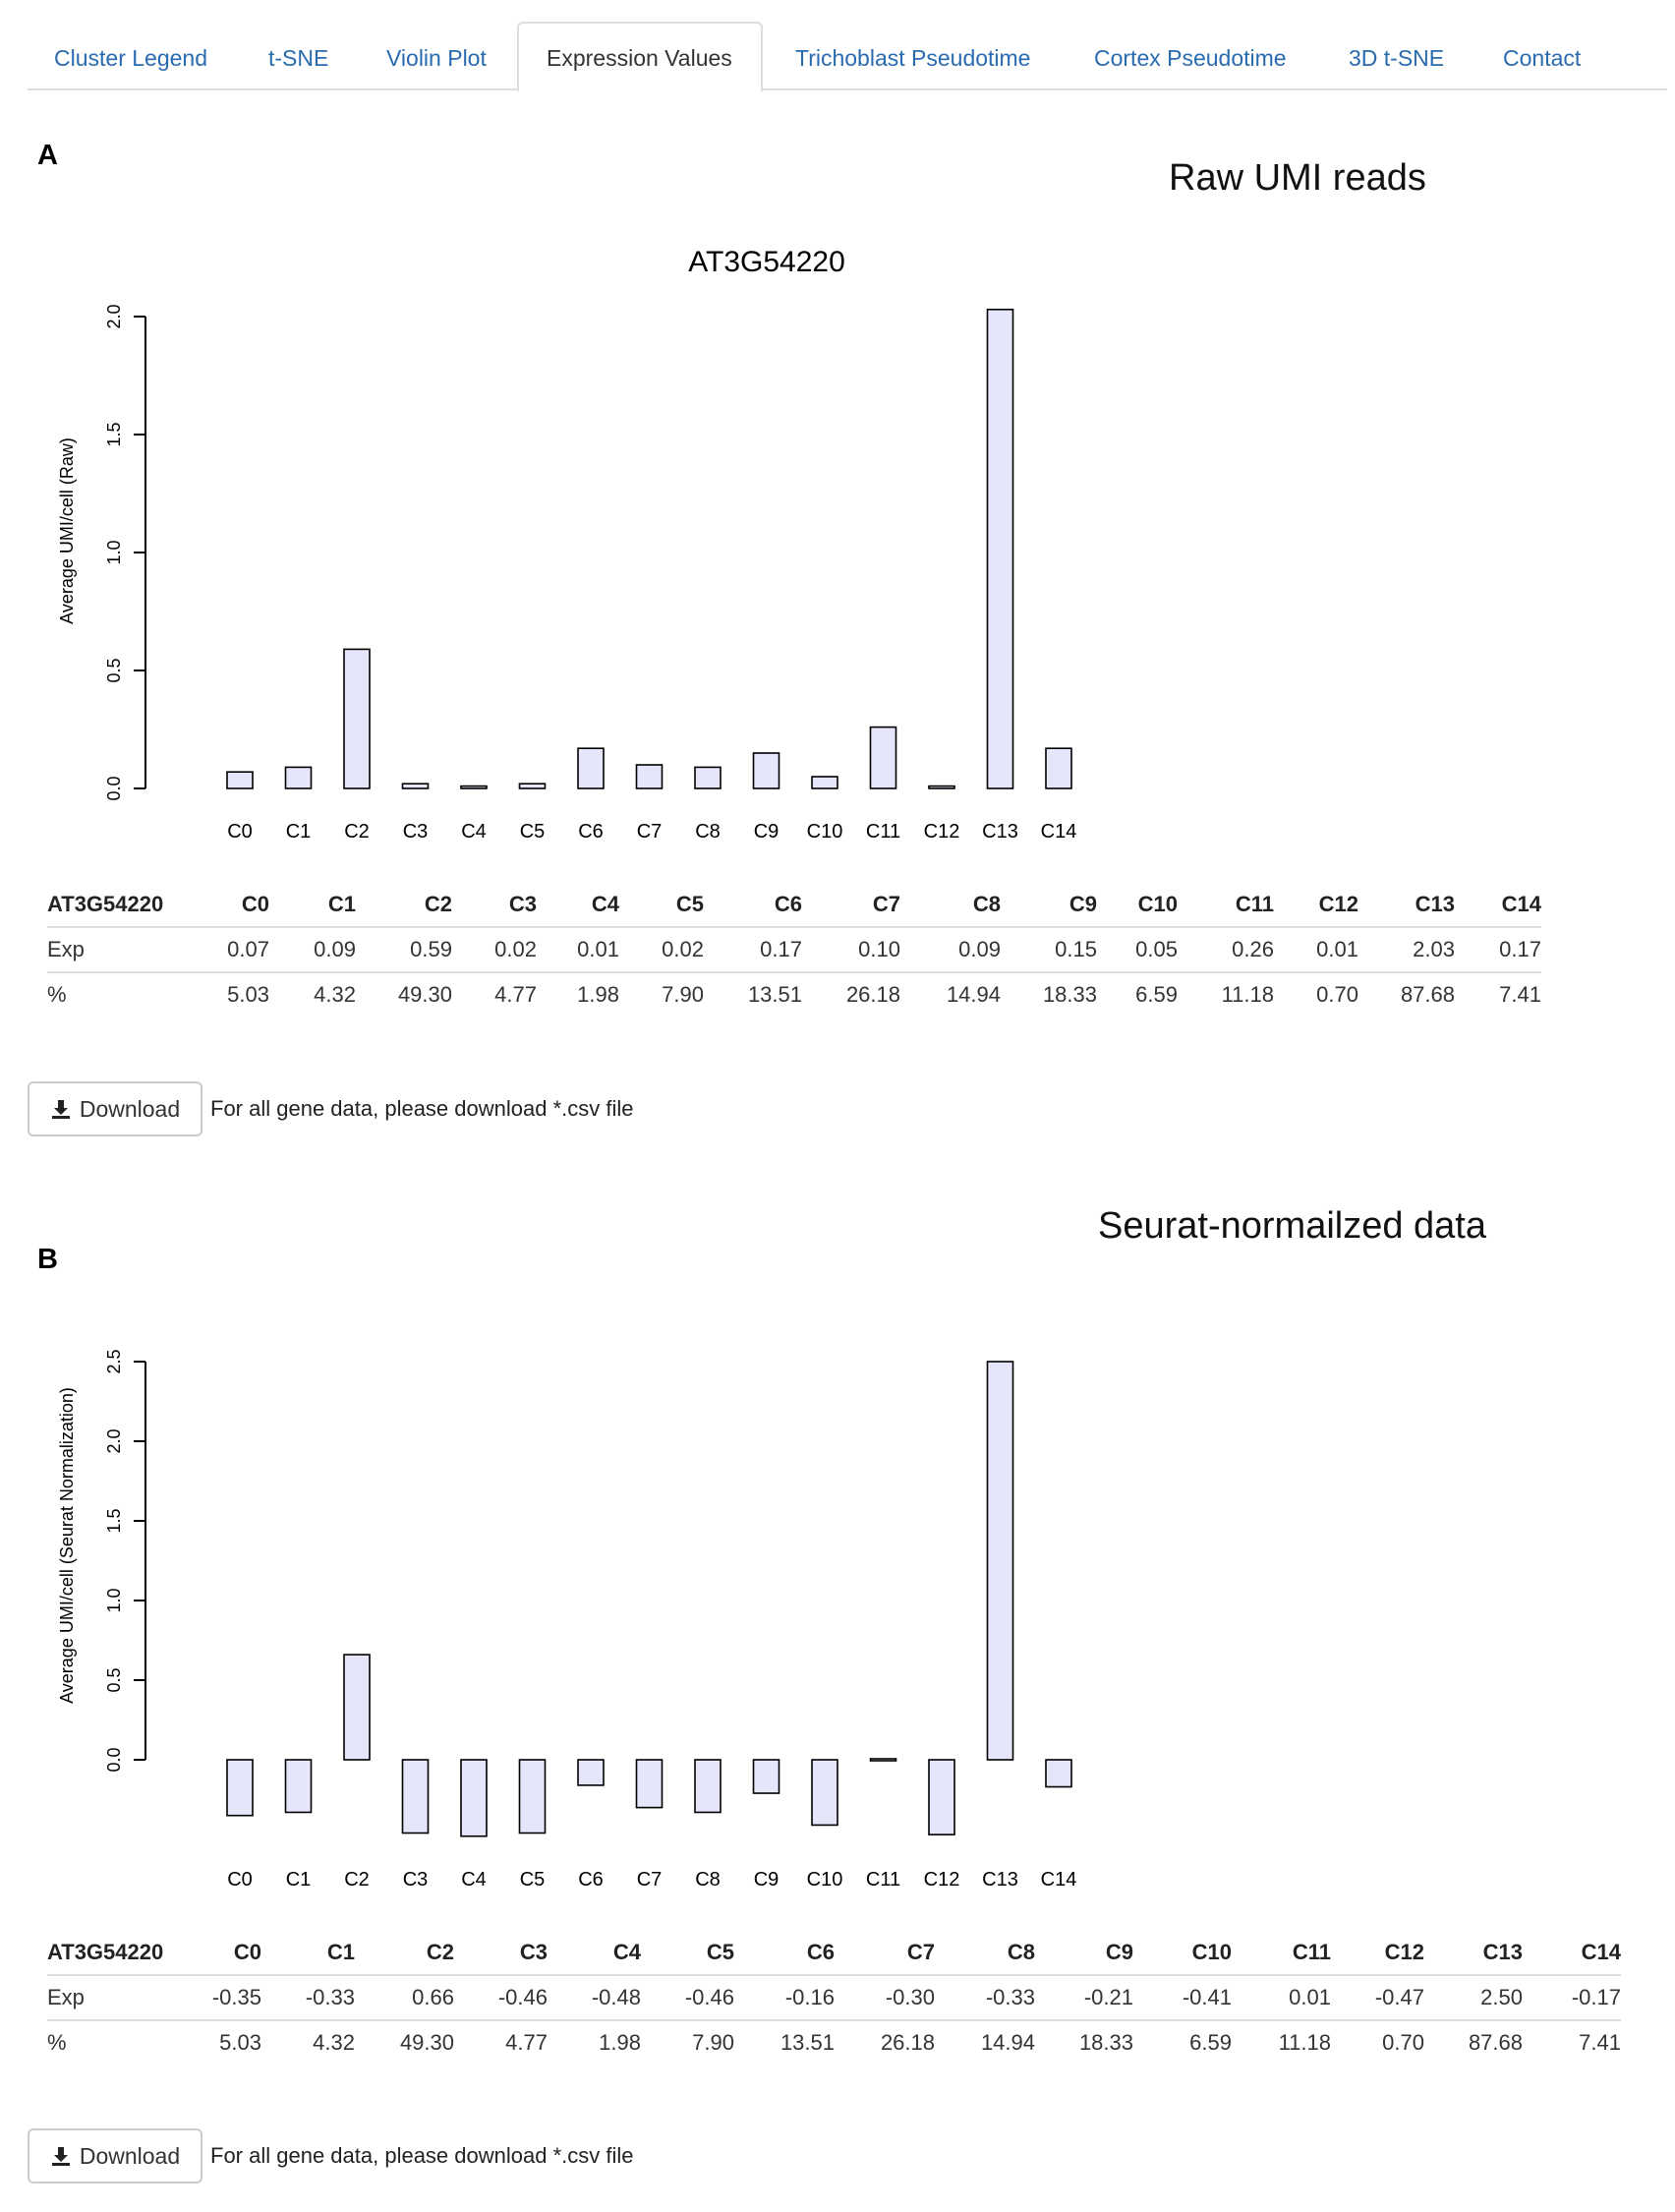 The width and height of the screenshot is (1675, 2212). What do you see at coordinates (474, 787) in the screenshot?
I see `bar-c4` at bounding box center [474, 787].